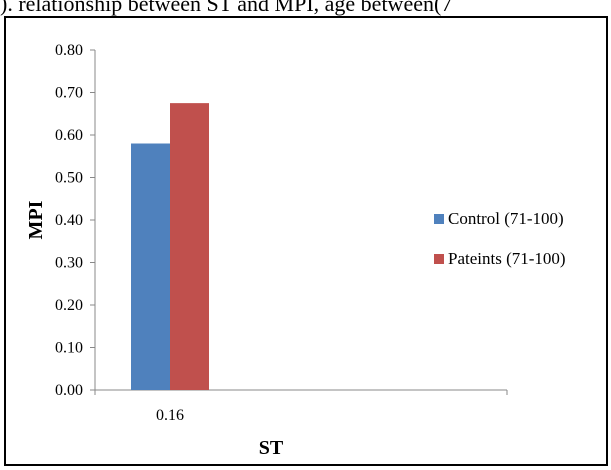  What do you see at coordinates (189, 246) in the screenshot?
I see `bar-patients` at bounding box center [189, 246].